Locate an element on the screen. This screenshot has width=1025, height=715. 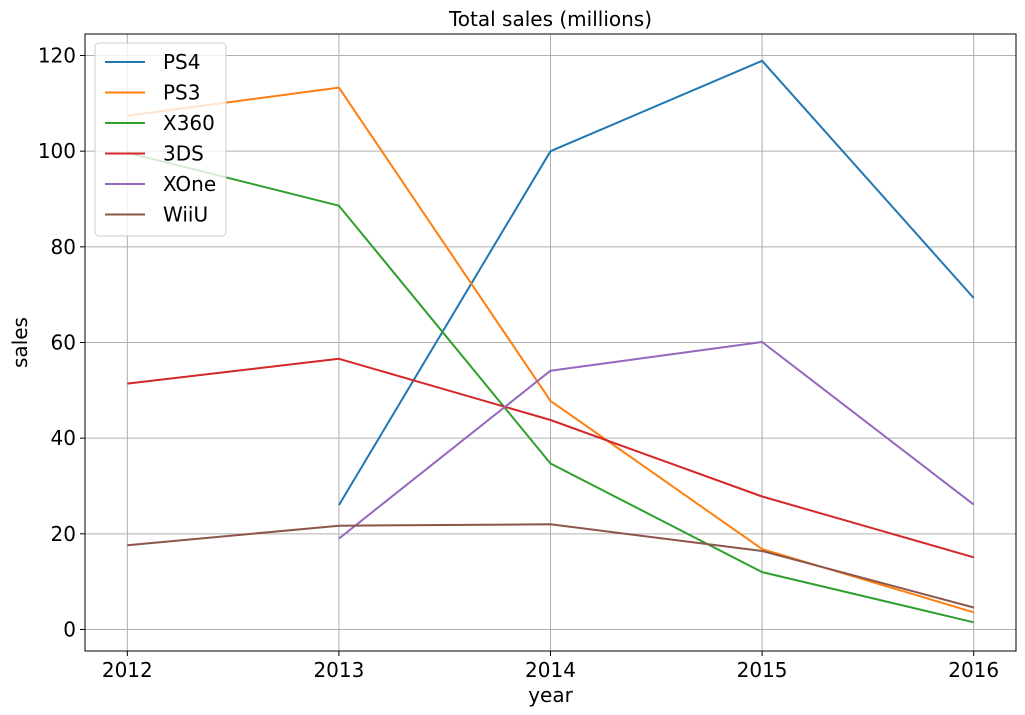
legend-label-ps3: PS3 is located at coordinates (181, 93).